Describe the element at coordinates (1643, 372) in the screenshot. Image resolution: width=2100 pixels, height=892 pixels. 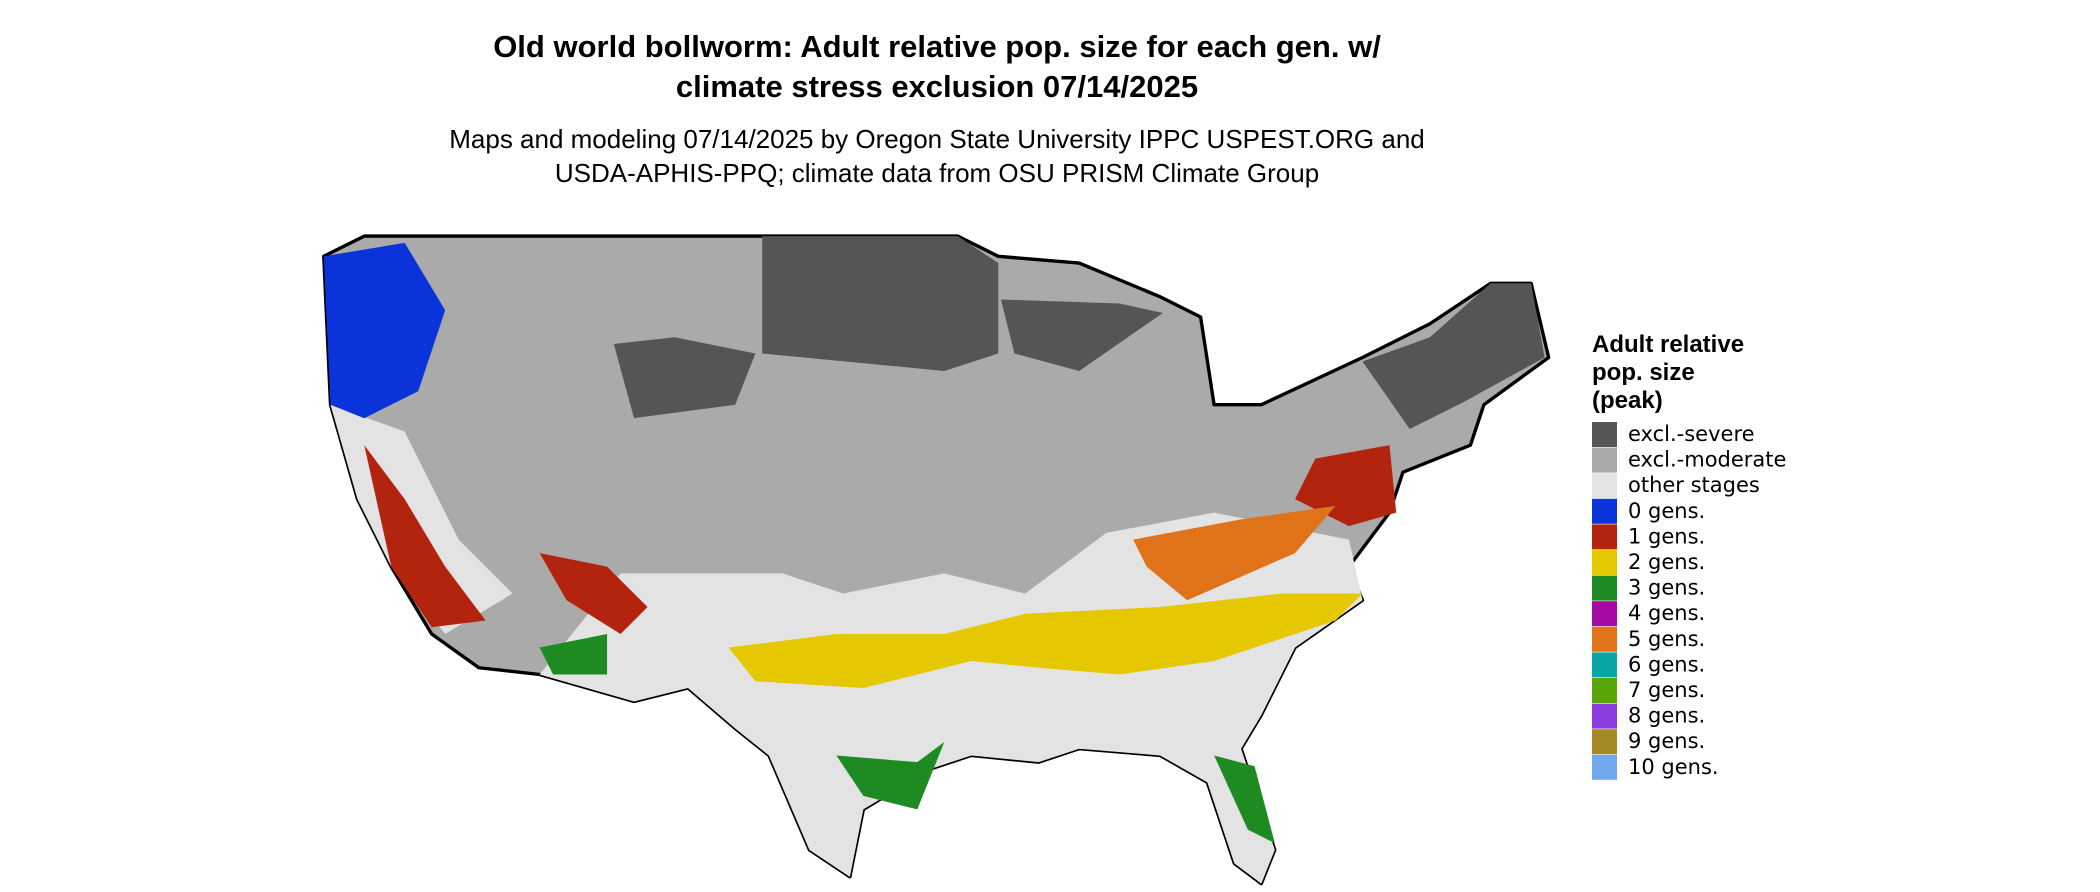
I see `legend-title: pop. size` at that location.